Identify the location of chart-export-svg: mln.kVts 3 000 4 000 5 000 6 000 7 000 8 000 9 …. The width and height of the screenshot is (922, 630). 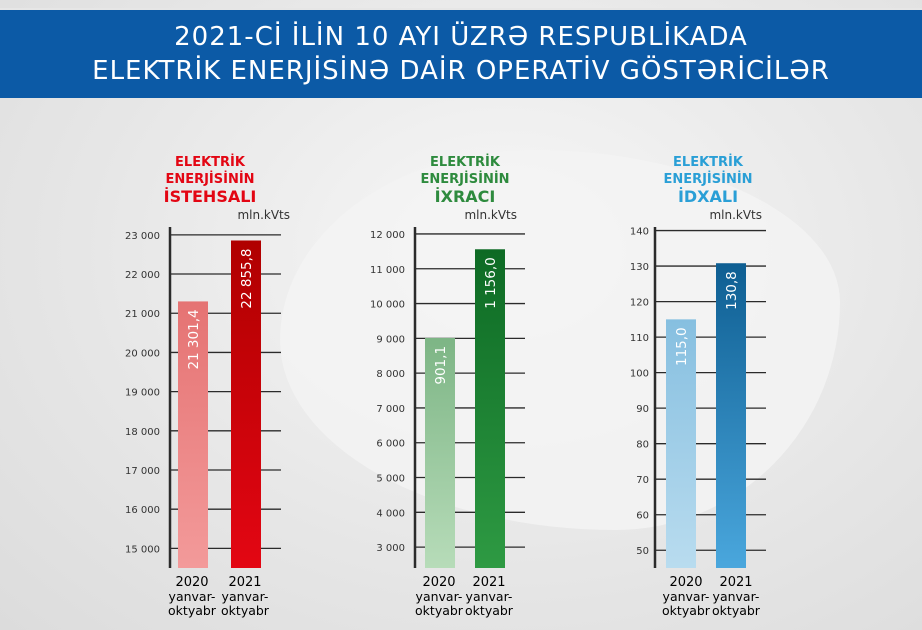
(447, 388).